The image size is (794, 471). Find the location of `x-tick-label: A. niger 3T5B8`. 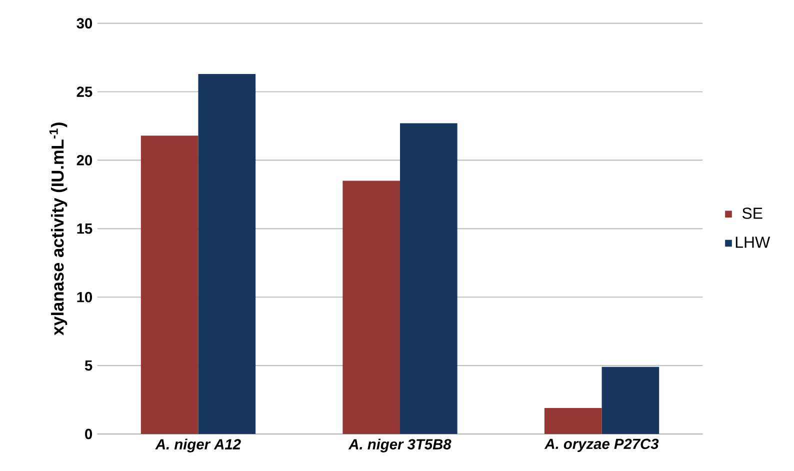

x-tick-label: A. niger 3T5B8 is located at coordinates (400, 445).